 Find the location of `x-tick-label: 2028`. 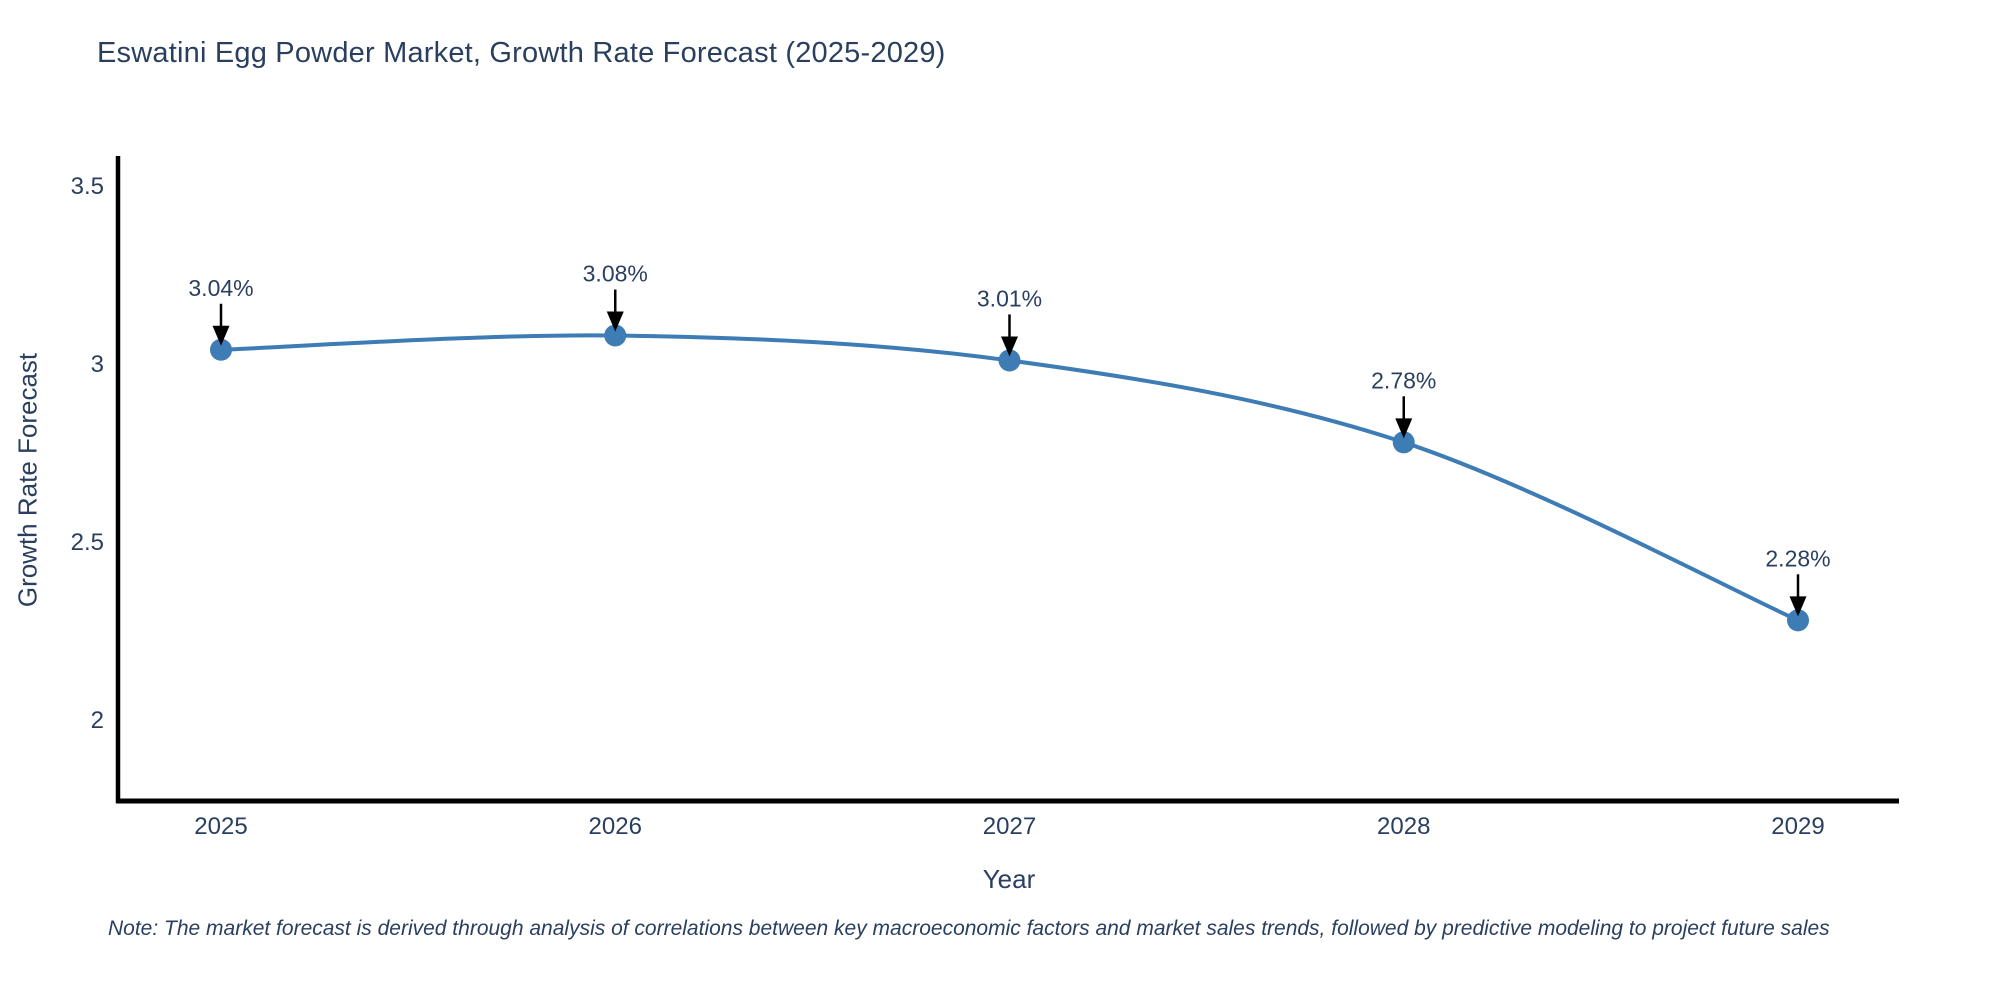

x-tick-label: 2028 is located at coordinates (1403, 826).